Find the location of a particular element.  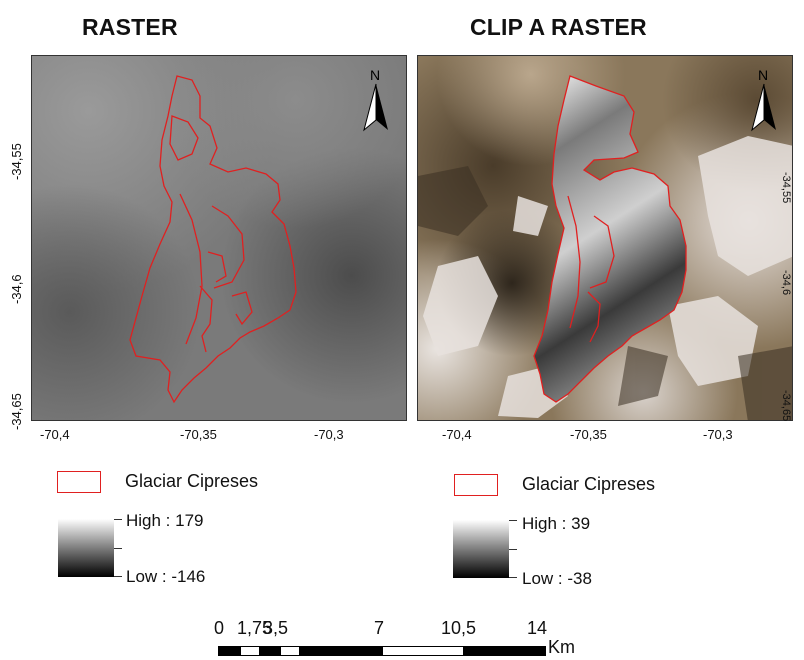

left-x-tick-1: -70,4 is located at coordinates (55, 434).